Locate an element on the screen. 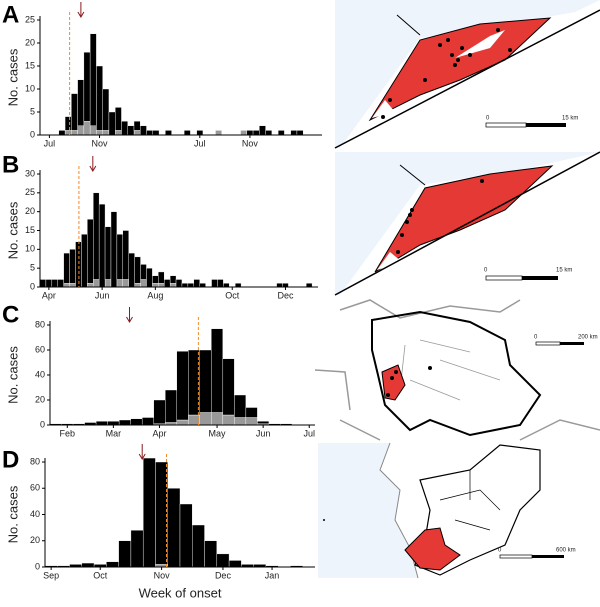  y-tick-label: 25 is located at coordinates (30, 192).